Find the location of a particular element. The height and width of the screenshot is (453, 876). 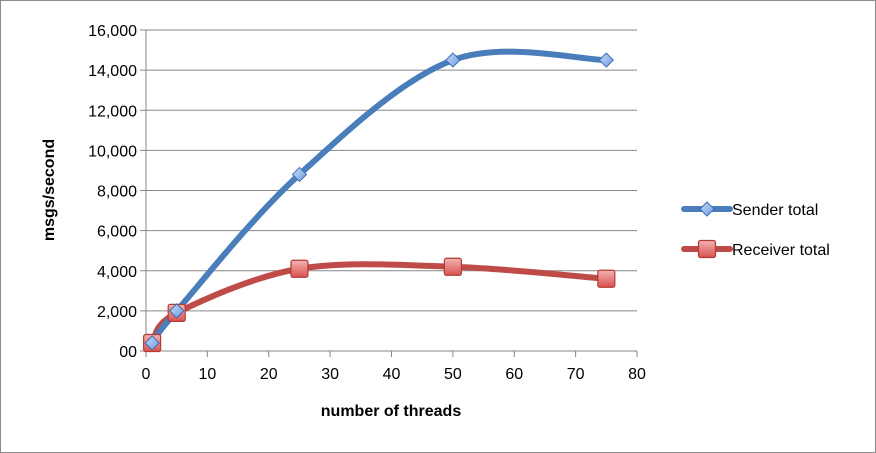

x-axis-ticks: 0 10 20 30 40 50 60 70 80 is located at coordinates (394, 367).